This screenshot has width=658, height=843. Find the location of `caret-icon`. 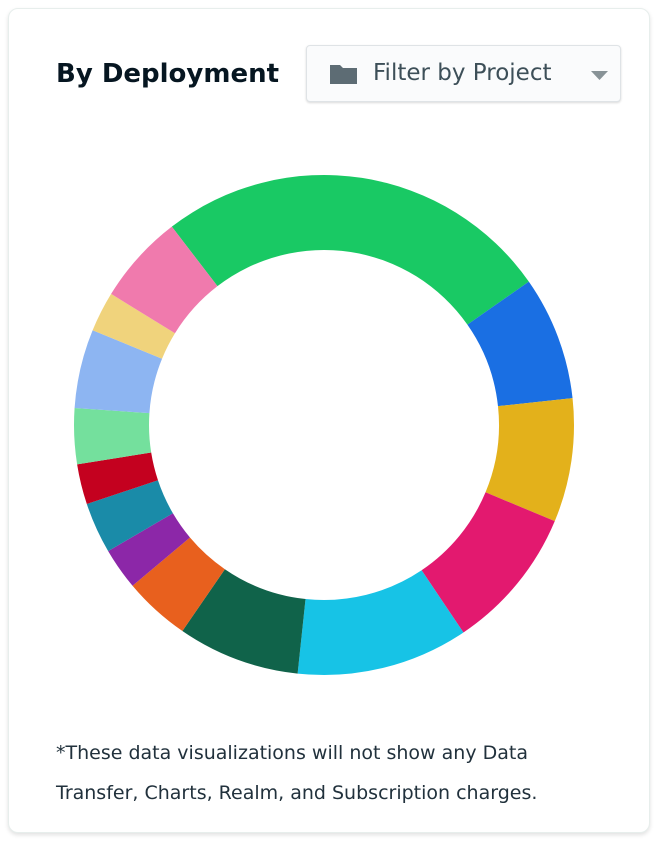

caret-icon is located at coordinates (599, 75).